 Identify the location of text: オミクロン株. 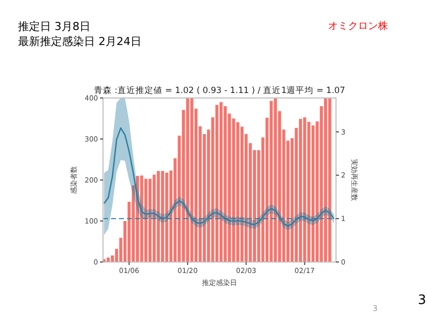
(358, 26).